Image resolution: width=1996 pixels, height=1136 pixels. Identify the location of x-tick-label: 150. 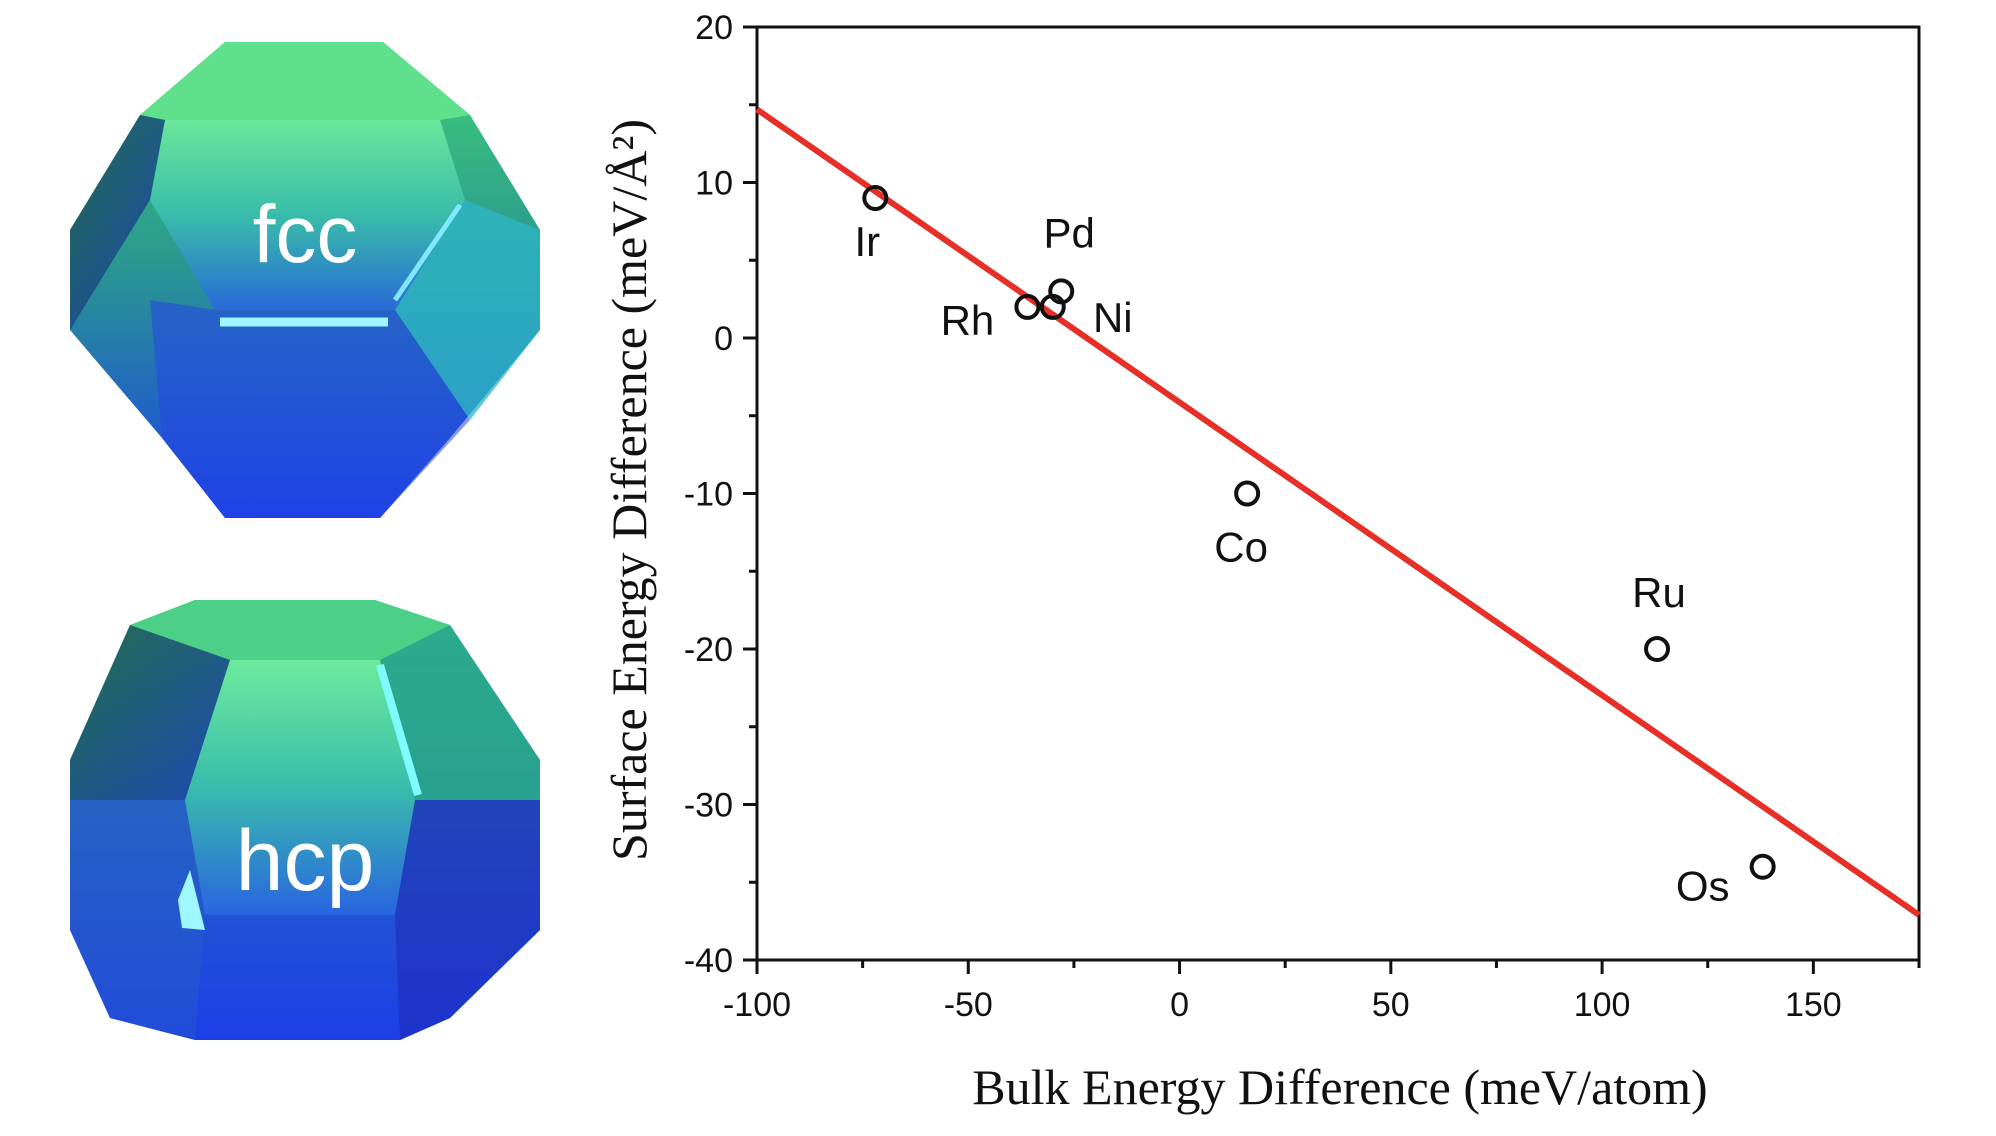
(1813, 1005).